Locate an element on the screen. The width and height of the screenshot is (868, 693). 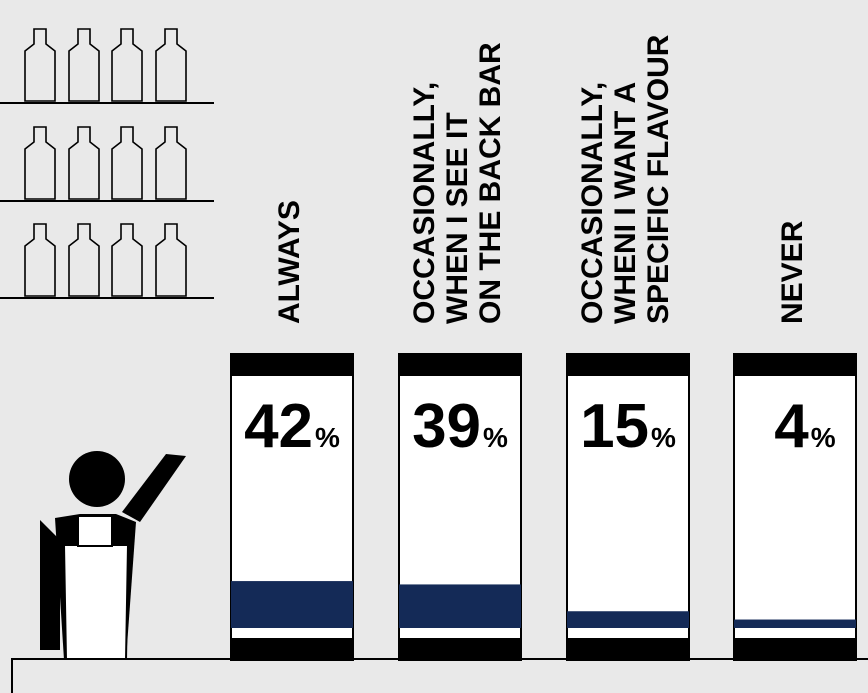
bar-group: 4% NEVER is located at coordinates (795, 440).